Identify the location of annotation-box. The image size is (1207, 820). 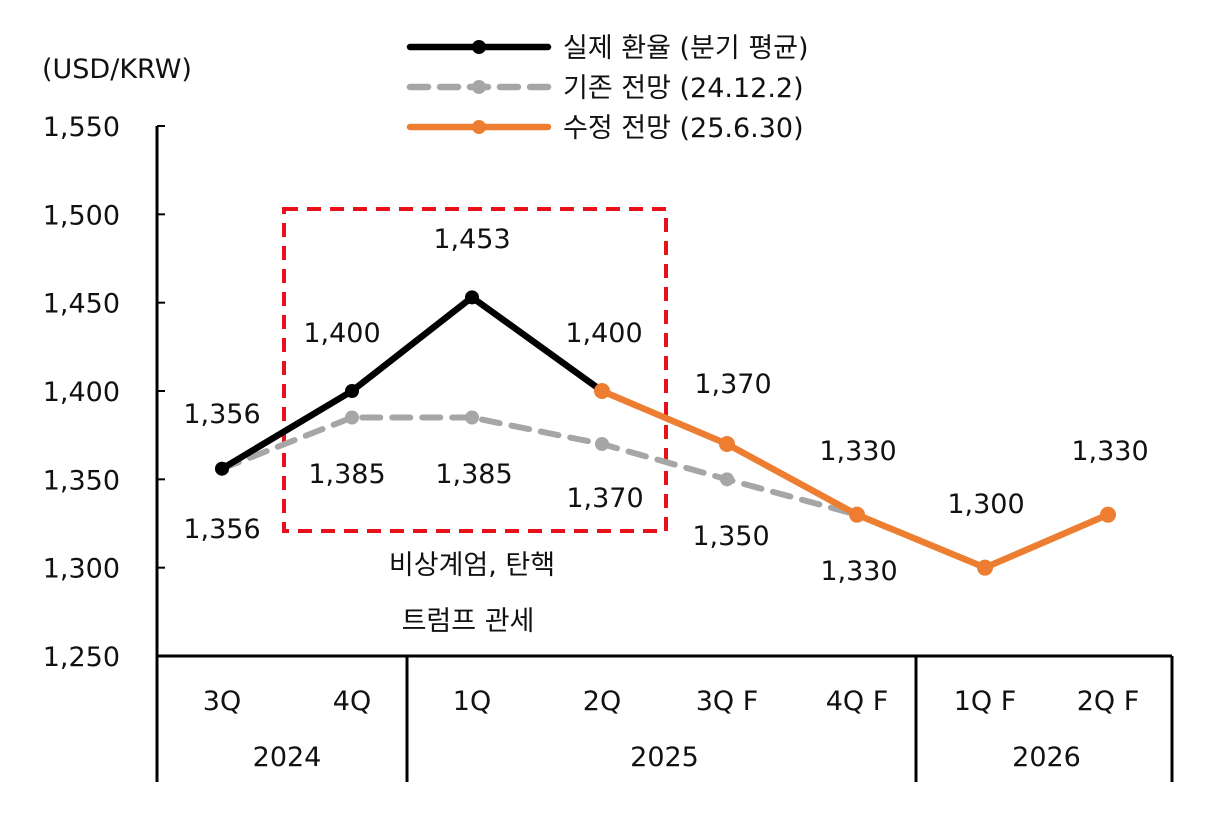
(475, 370).